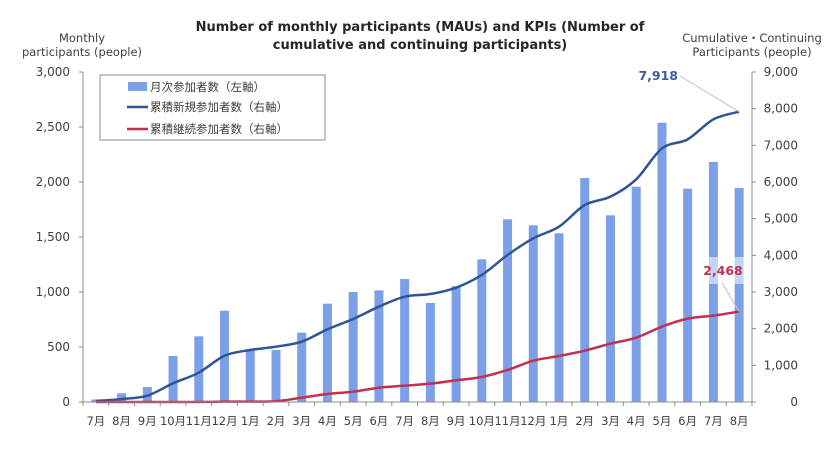 This screenshot has width=840, height=453. Describe the element at coordinates (751, 52) in the screenshot. I see `right-axis-title-line-2: Participants (people)` at that location.